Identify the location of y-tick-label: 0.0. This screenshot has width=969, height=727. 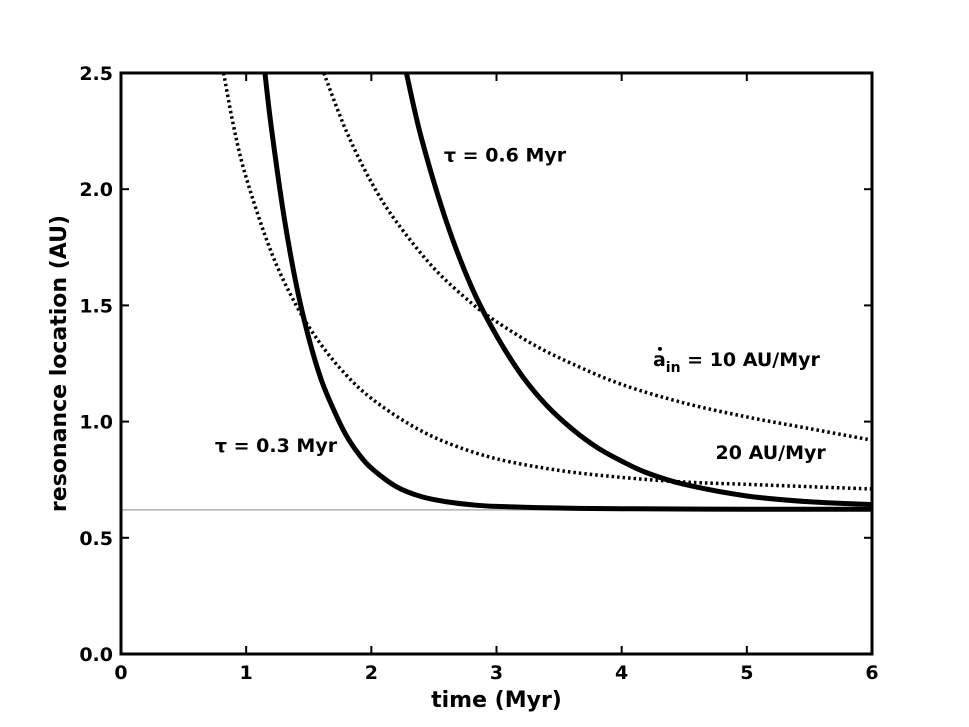
(96, 655).